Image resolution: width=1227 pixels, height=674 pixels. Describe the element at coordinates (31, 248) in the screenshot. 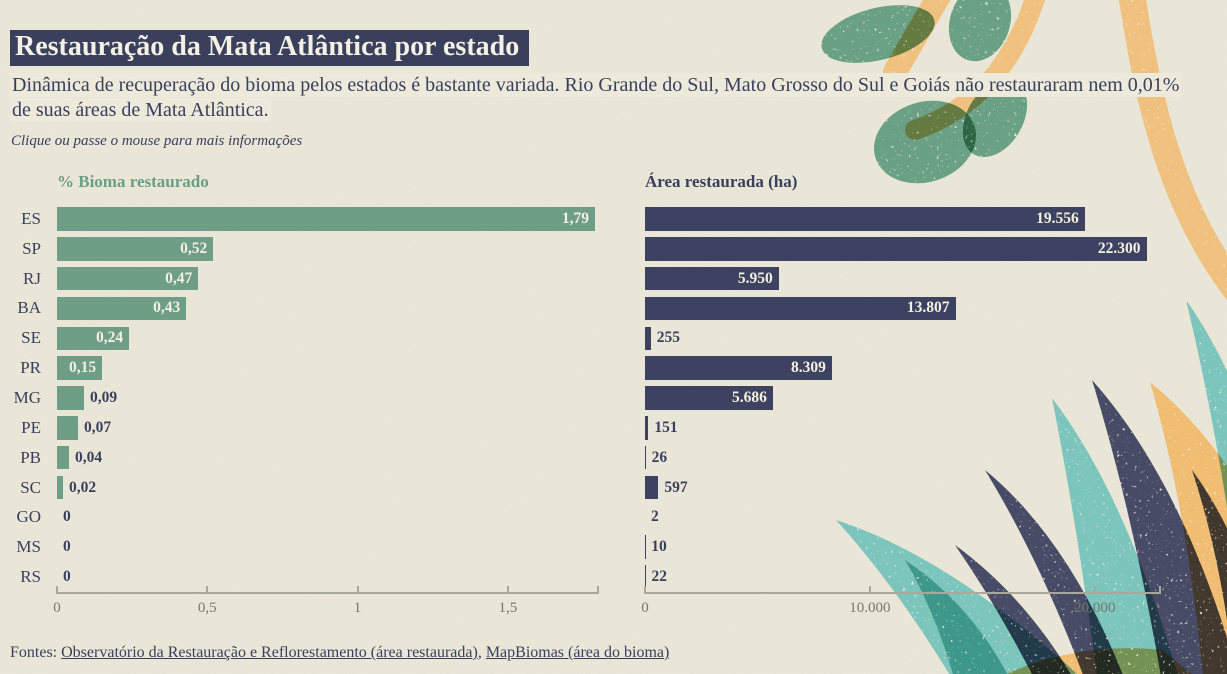

I see `state-label-SP: SP` at that location.